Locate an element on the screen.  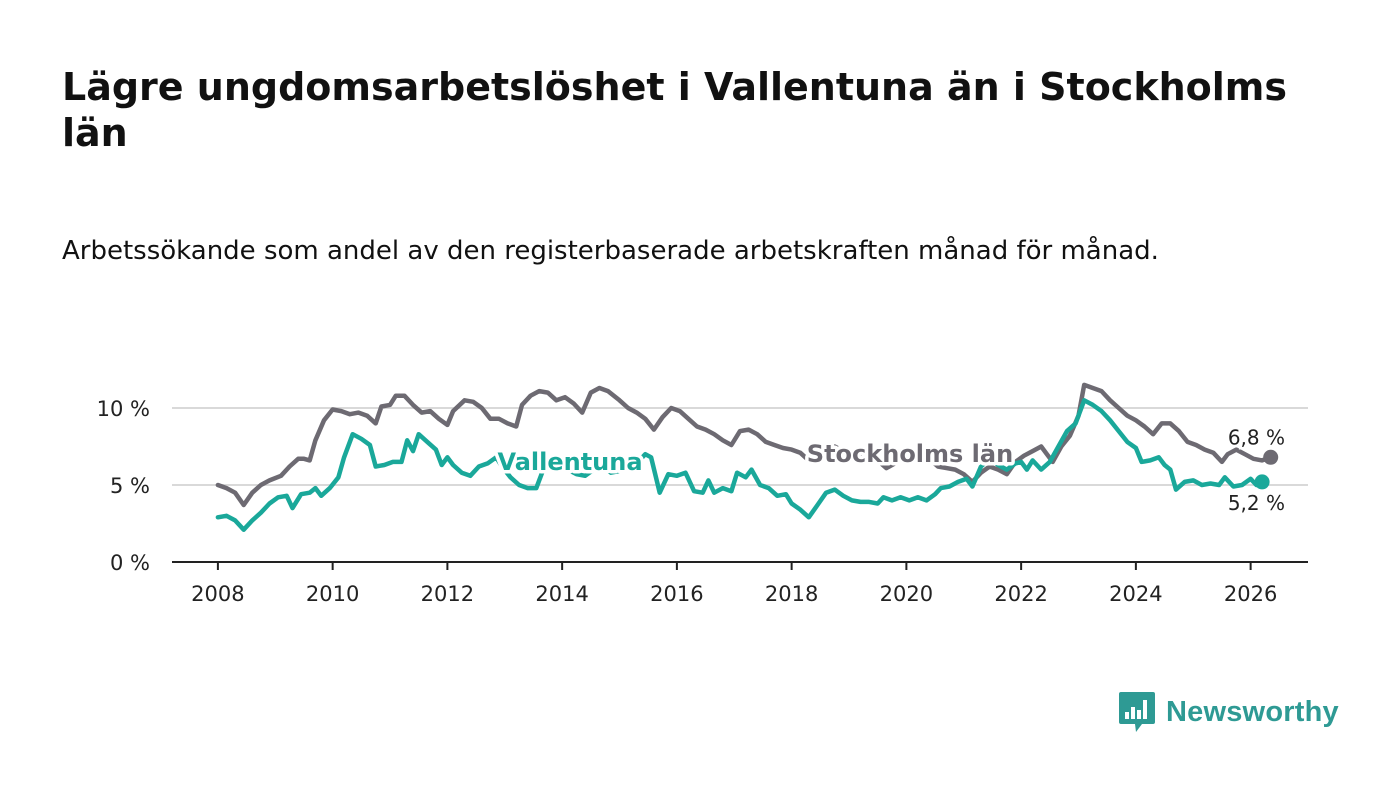
series-line-stockholm is located at coordinates (744, 445).